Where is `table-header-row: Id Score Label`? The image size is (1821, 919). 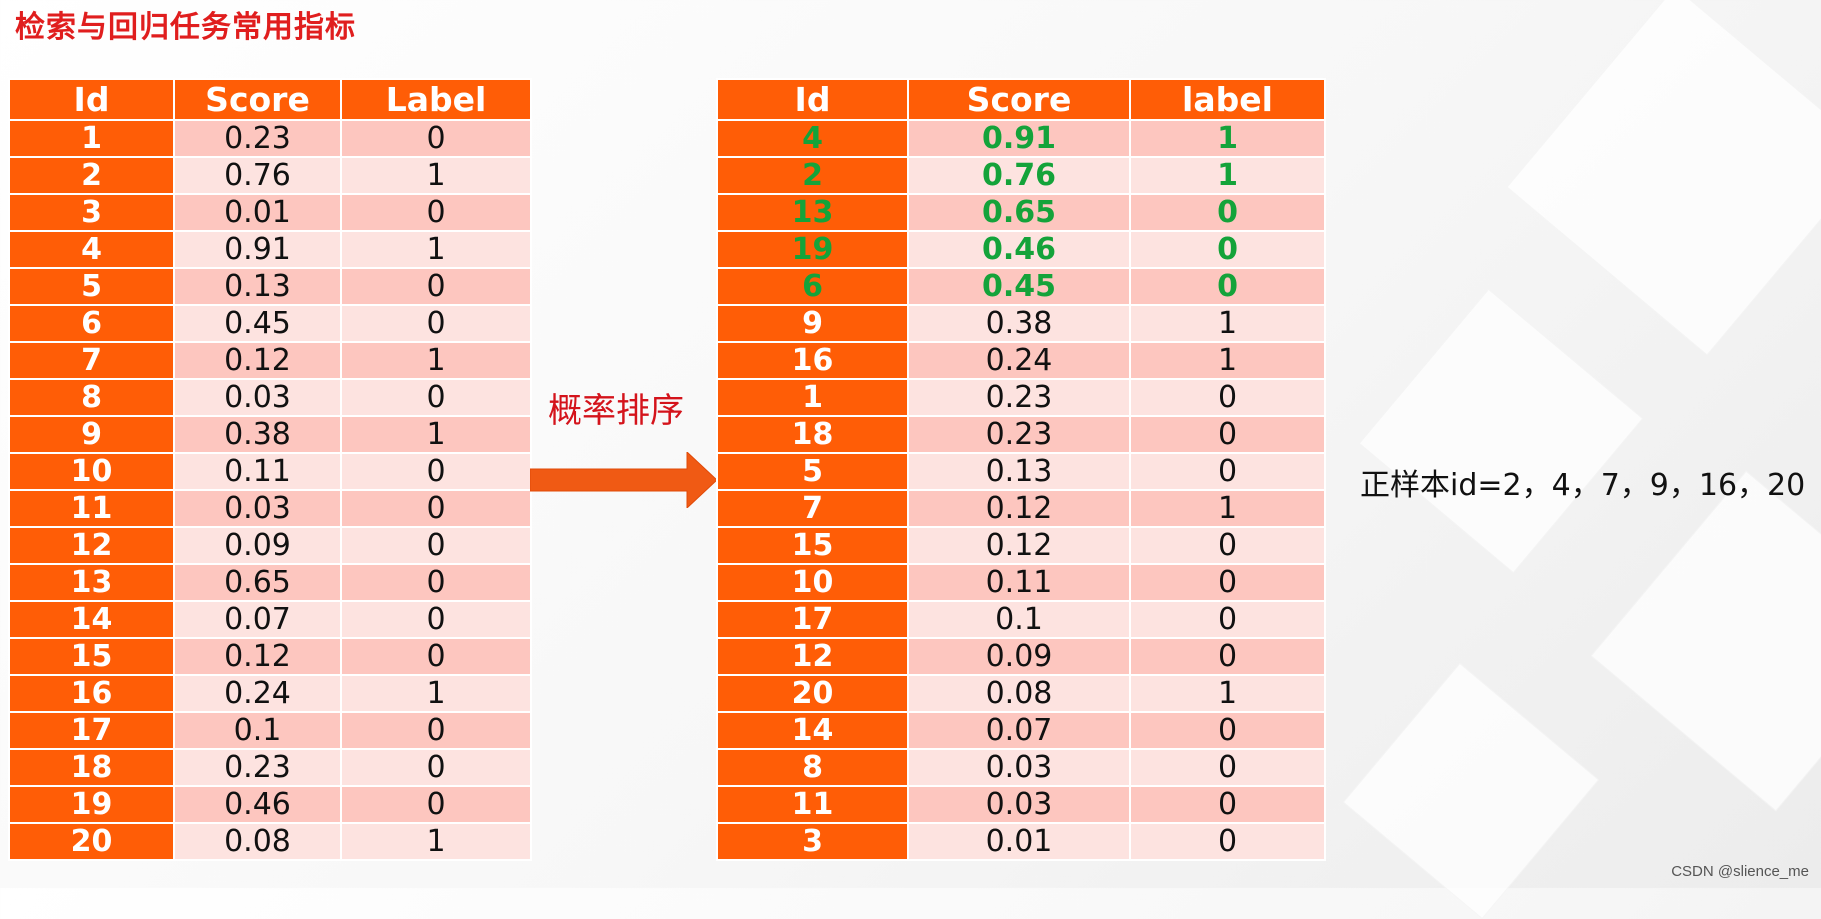
table-header-row: Id Score Label is located at coordinates (270, 99).